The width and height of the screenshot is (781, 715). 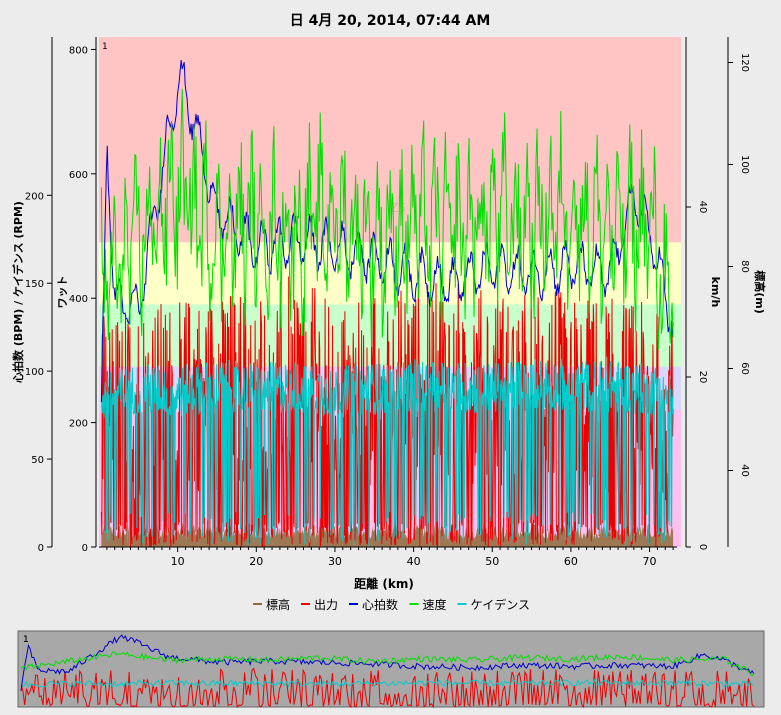 I want to click on legend-label: 心拍数, so click(x=380, y=604).